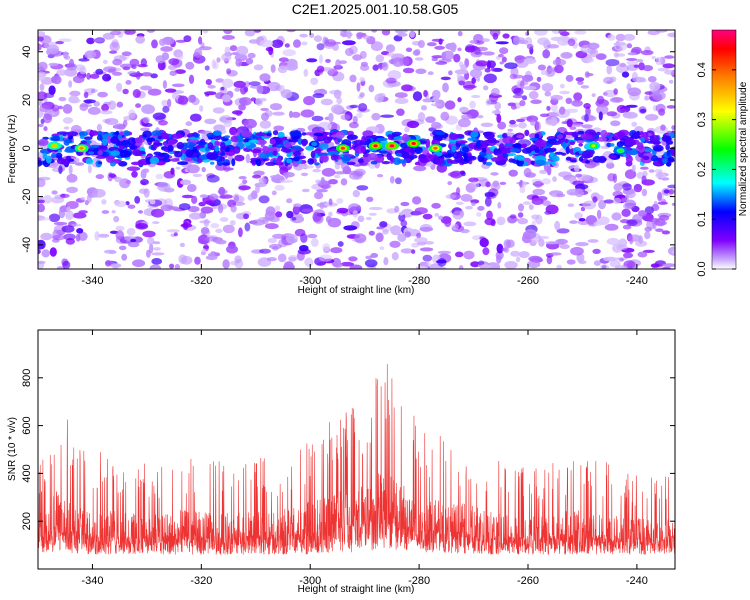 The width and height of the screenshot is (750, 600). What do you see at coordinates (620, 151) in the screenshot?
I see `heat-peak` at bounding box center [620, 151].